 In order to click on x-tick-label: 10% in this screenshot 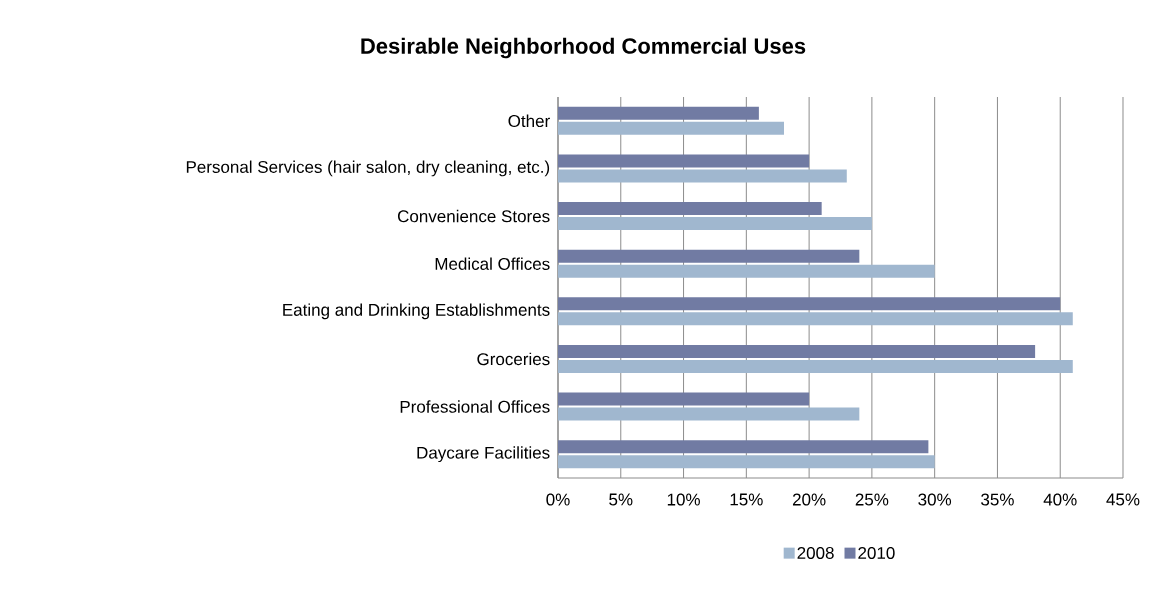, I will do `click(683, 499)`.